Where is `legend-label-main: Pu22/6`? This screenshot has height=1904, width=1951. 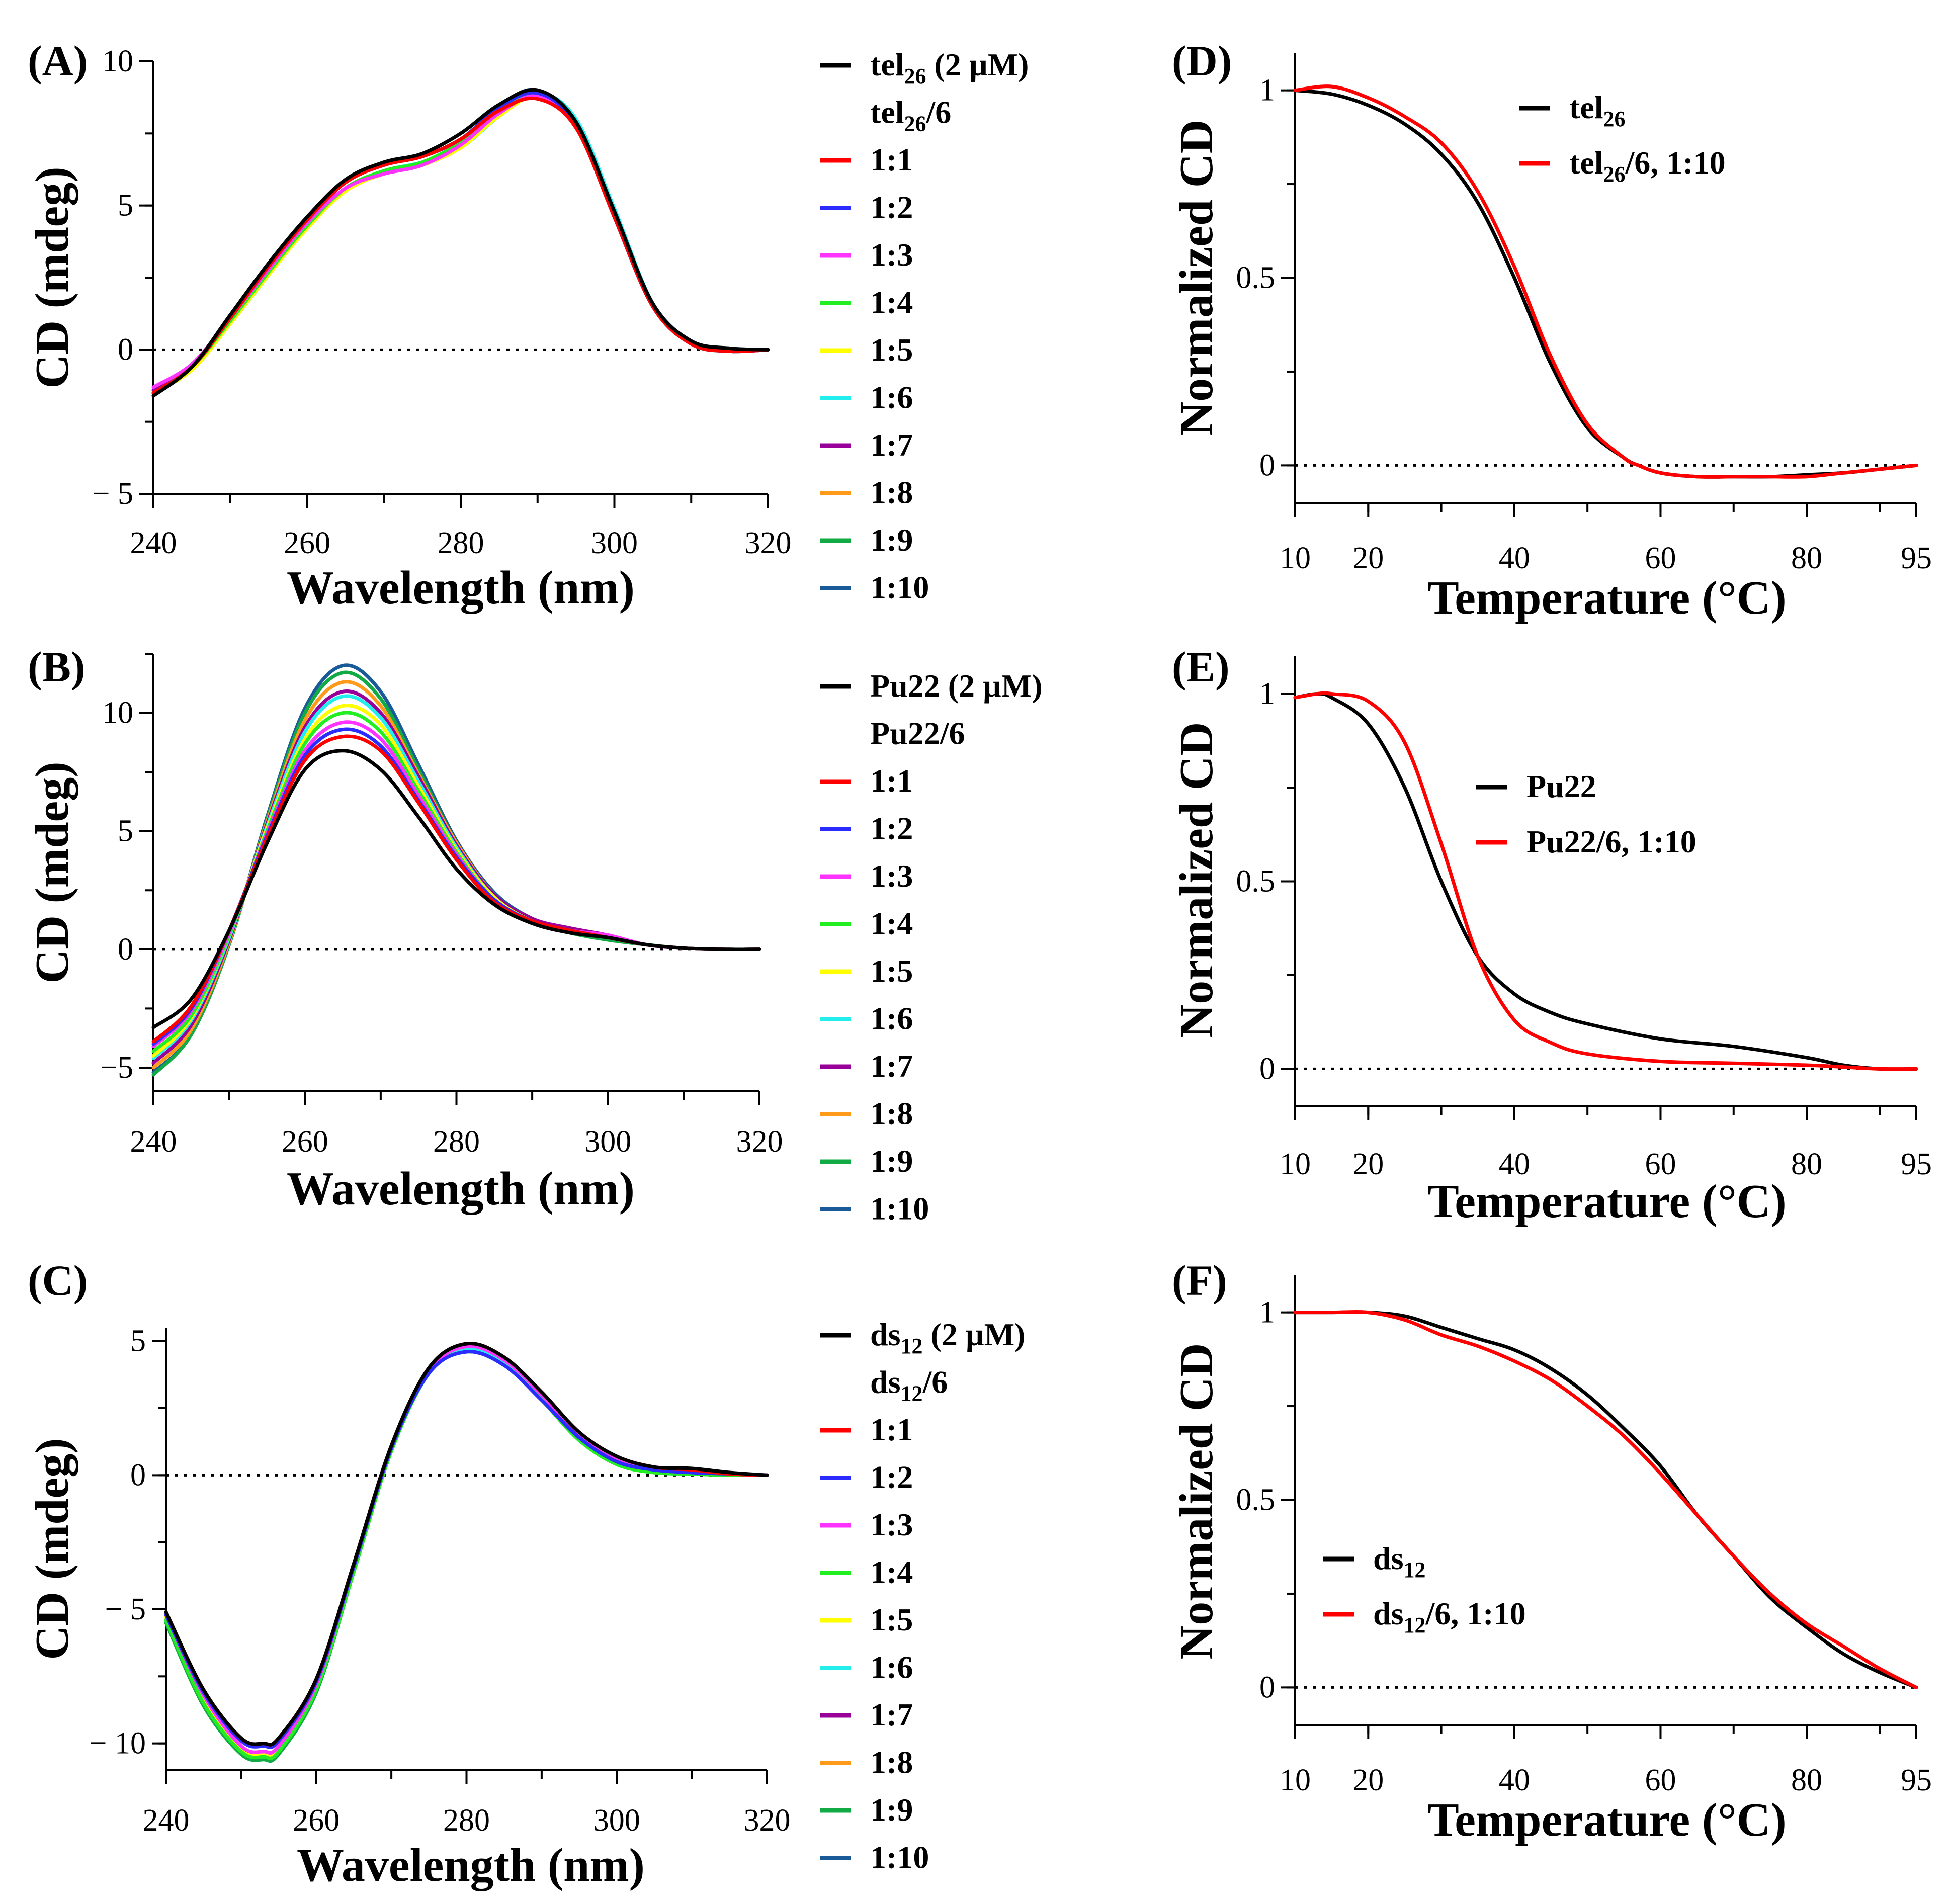 legend-label-main: Pu22/6 is located at coordinates (918, 733).